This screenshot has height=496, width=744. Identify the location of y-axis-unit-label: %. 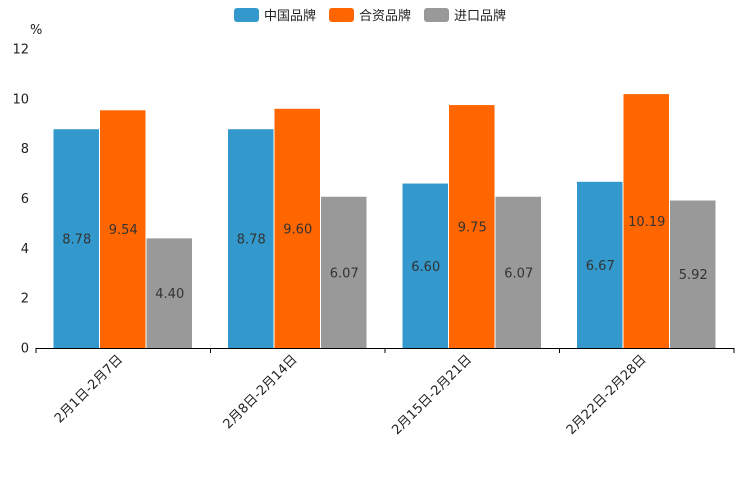
(36, 30).